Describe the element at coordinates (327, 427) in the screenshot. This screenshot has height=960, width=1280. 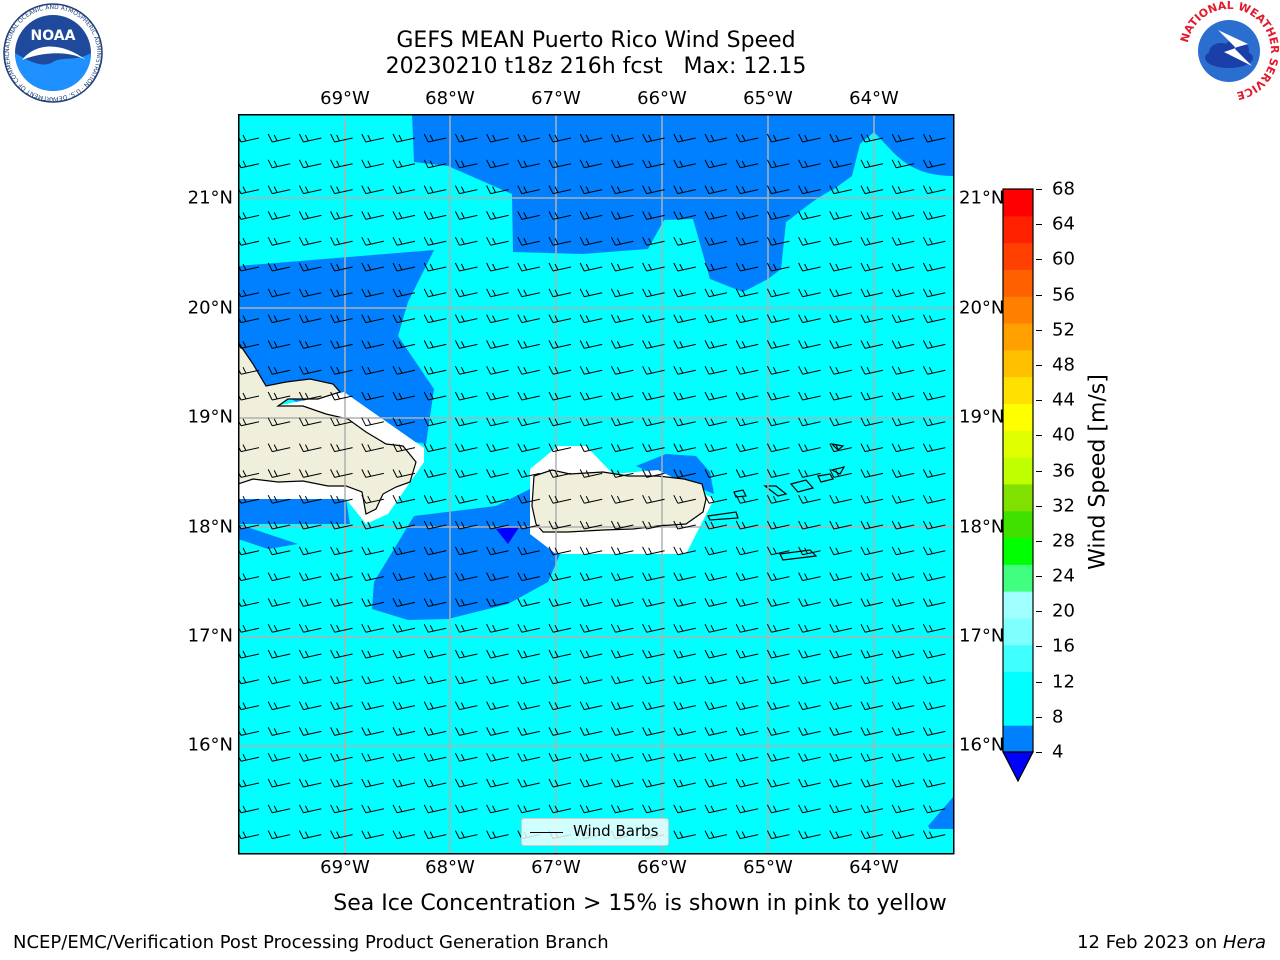
I see `land-hispaniola` at that location.